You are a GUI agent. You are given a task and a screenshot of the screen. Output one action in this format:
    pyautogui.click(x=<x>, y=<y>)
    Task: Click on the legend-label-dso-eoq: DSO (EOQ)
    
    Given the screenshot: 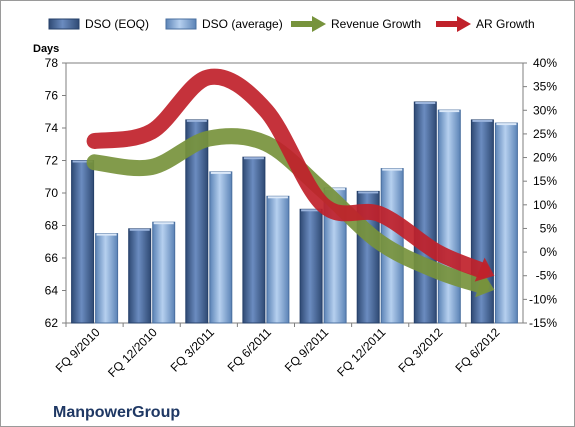 What is the action you would take?
    pyautogui.click(x=117, y=24)
    